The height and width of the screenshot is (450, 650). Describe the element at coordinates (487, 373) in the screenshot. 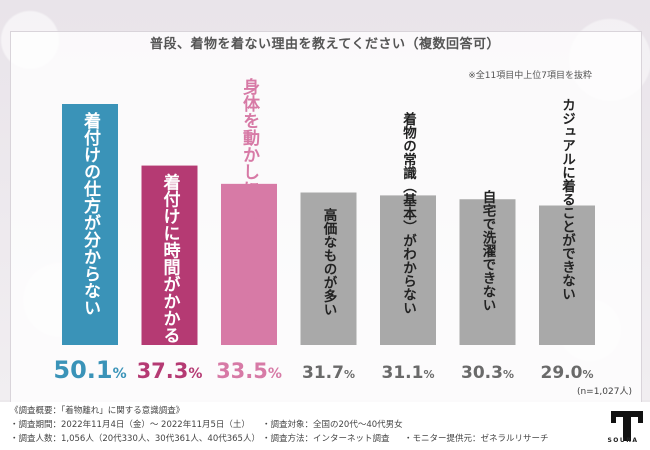

I see `value-label-6: 30.3%` at that location.